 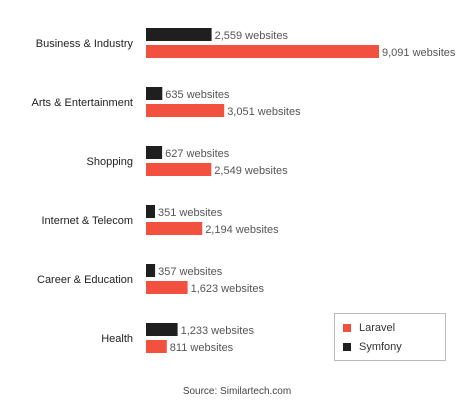 I want to click on value-label-symfony: 627 websites, so click(x=197, y=154).